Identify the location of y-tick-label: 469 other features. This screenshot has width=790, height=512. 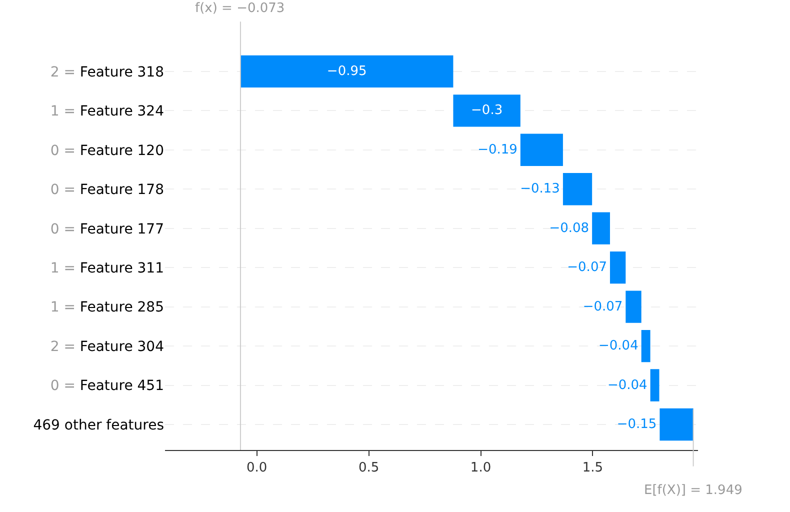
(98, 425).